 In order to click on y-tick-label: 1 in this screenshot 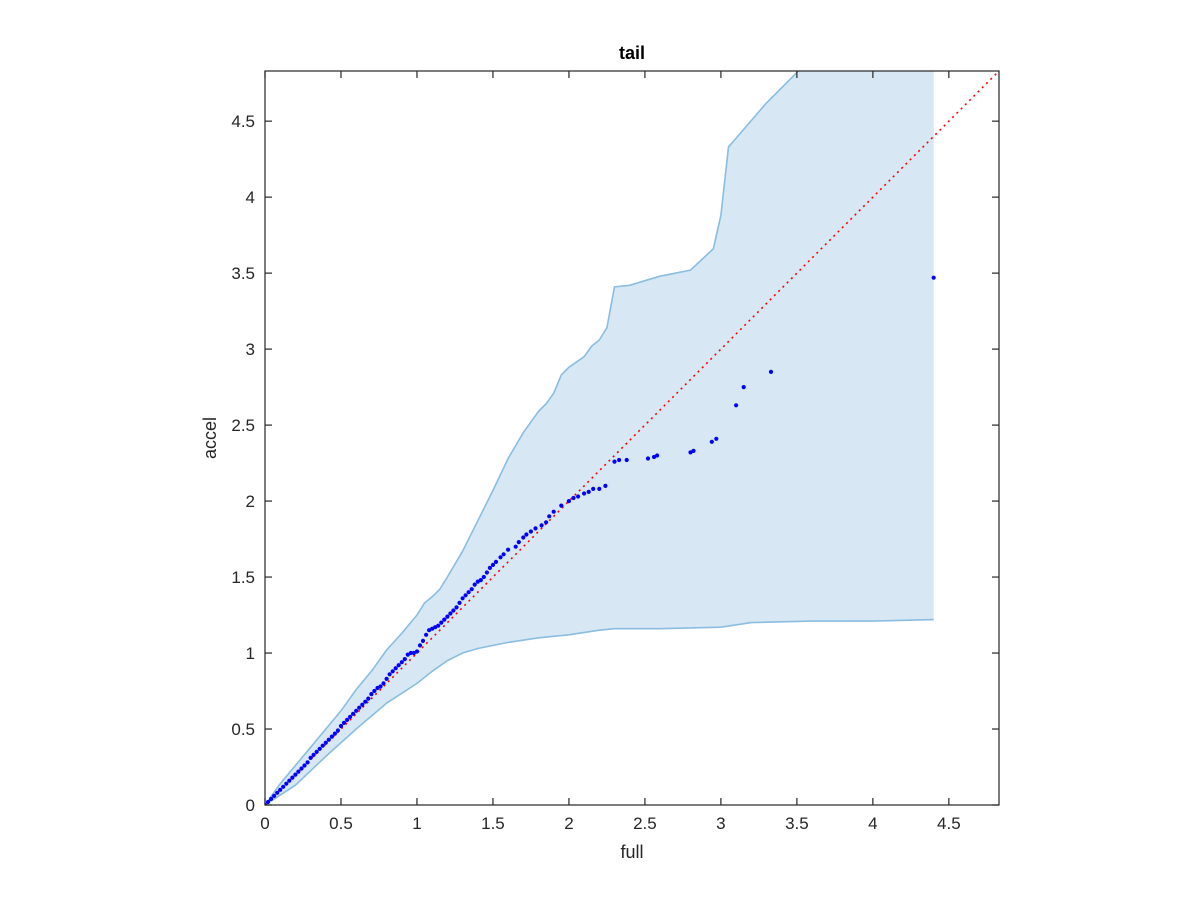, I will do `click(250, 653)`.